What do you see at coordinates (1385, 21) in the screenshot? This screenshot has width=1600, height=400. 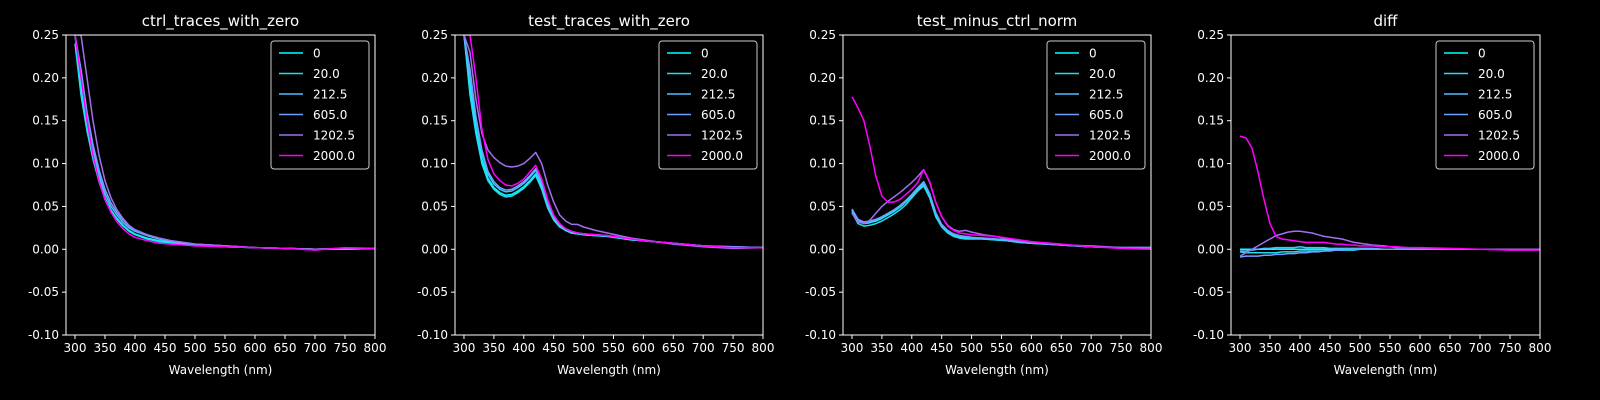 I see `chart-title: diff` at bounding box center [1385, 21].